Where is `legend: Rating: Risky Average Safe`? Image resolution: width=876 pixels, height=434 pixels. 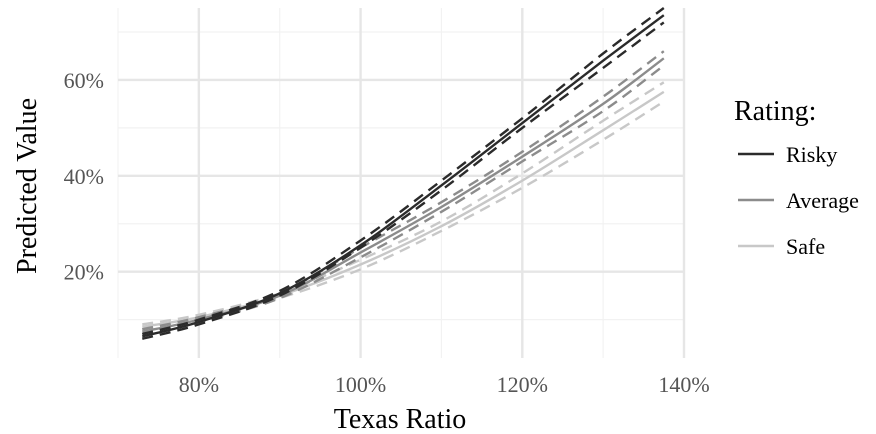 legend: Rating: Risky Average Safe is located at coordinates (796, 177).